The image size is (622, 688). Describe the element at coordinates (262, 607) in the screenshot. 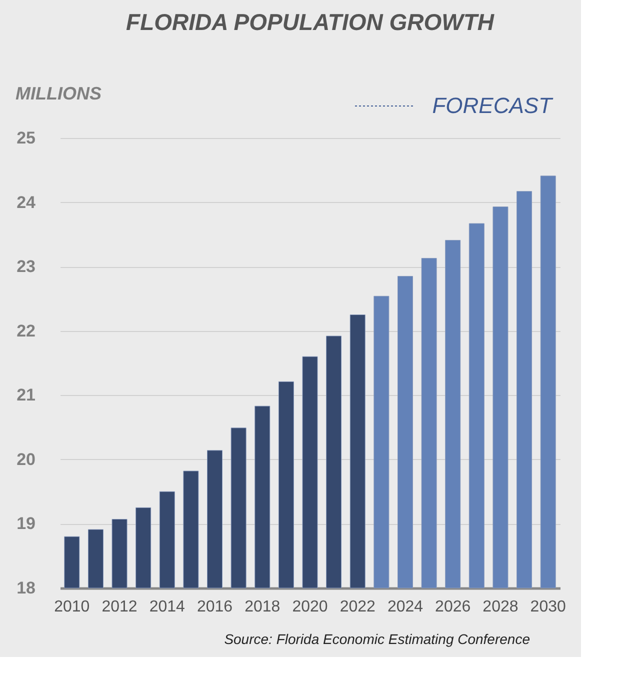

I see `x-tick-label: 2018` at that location.